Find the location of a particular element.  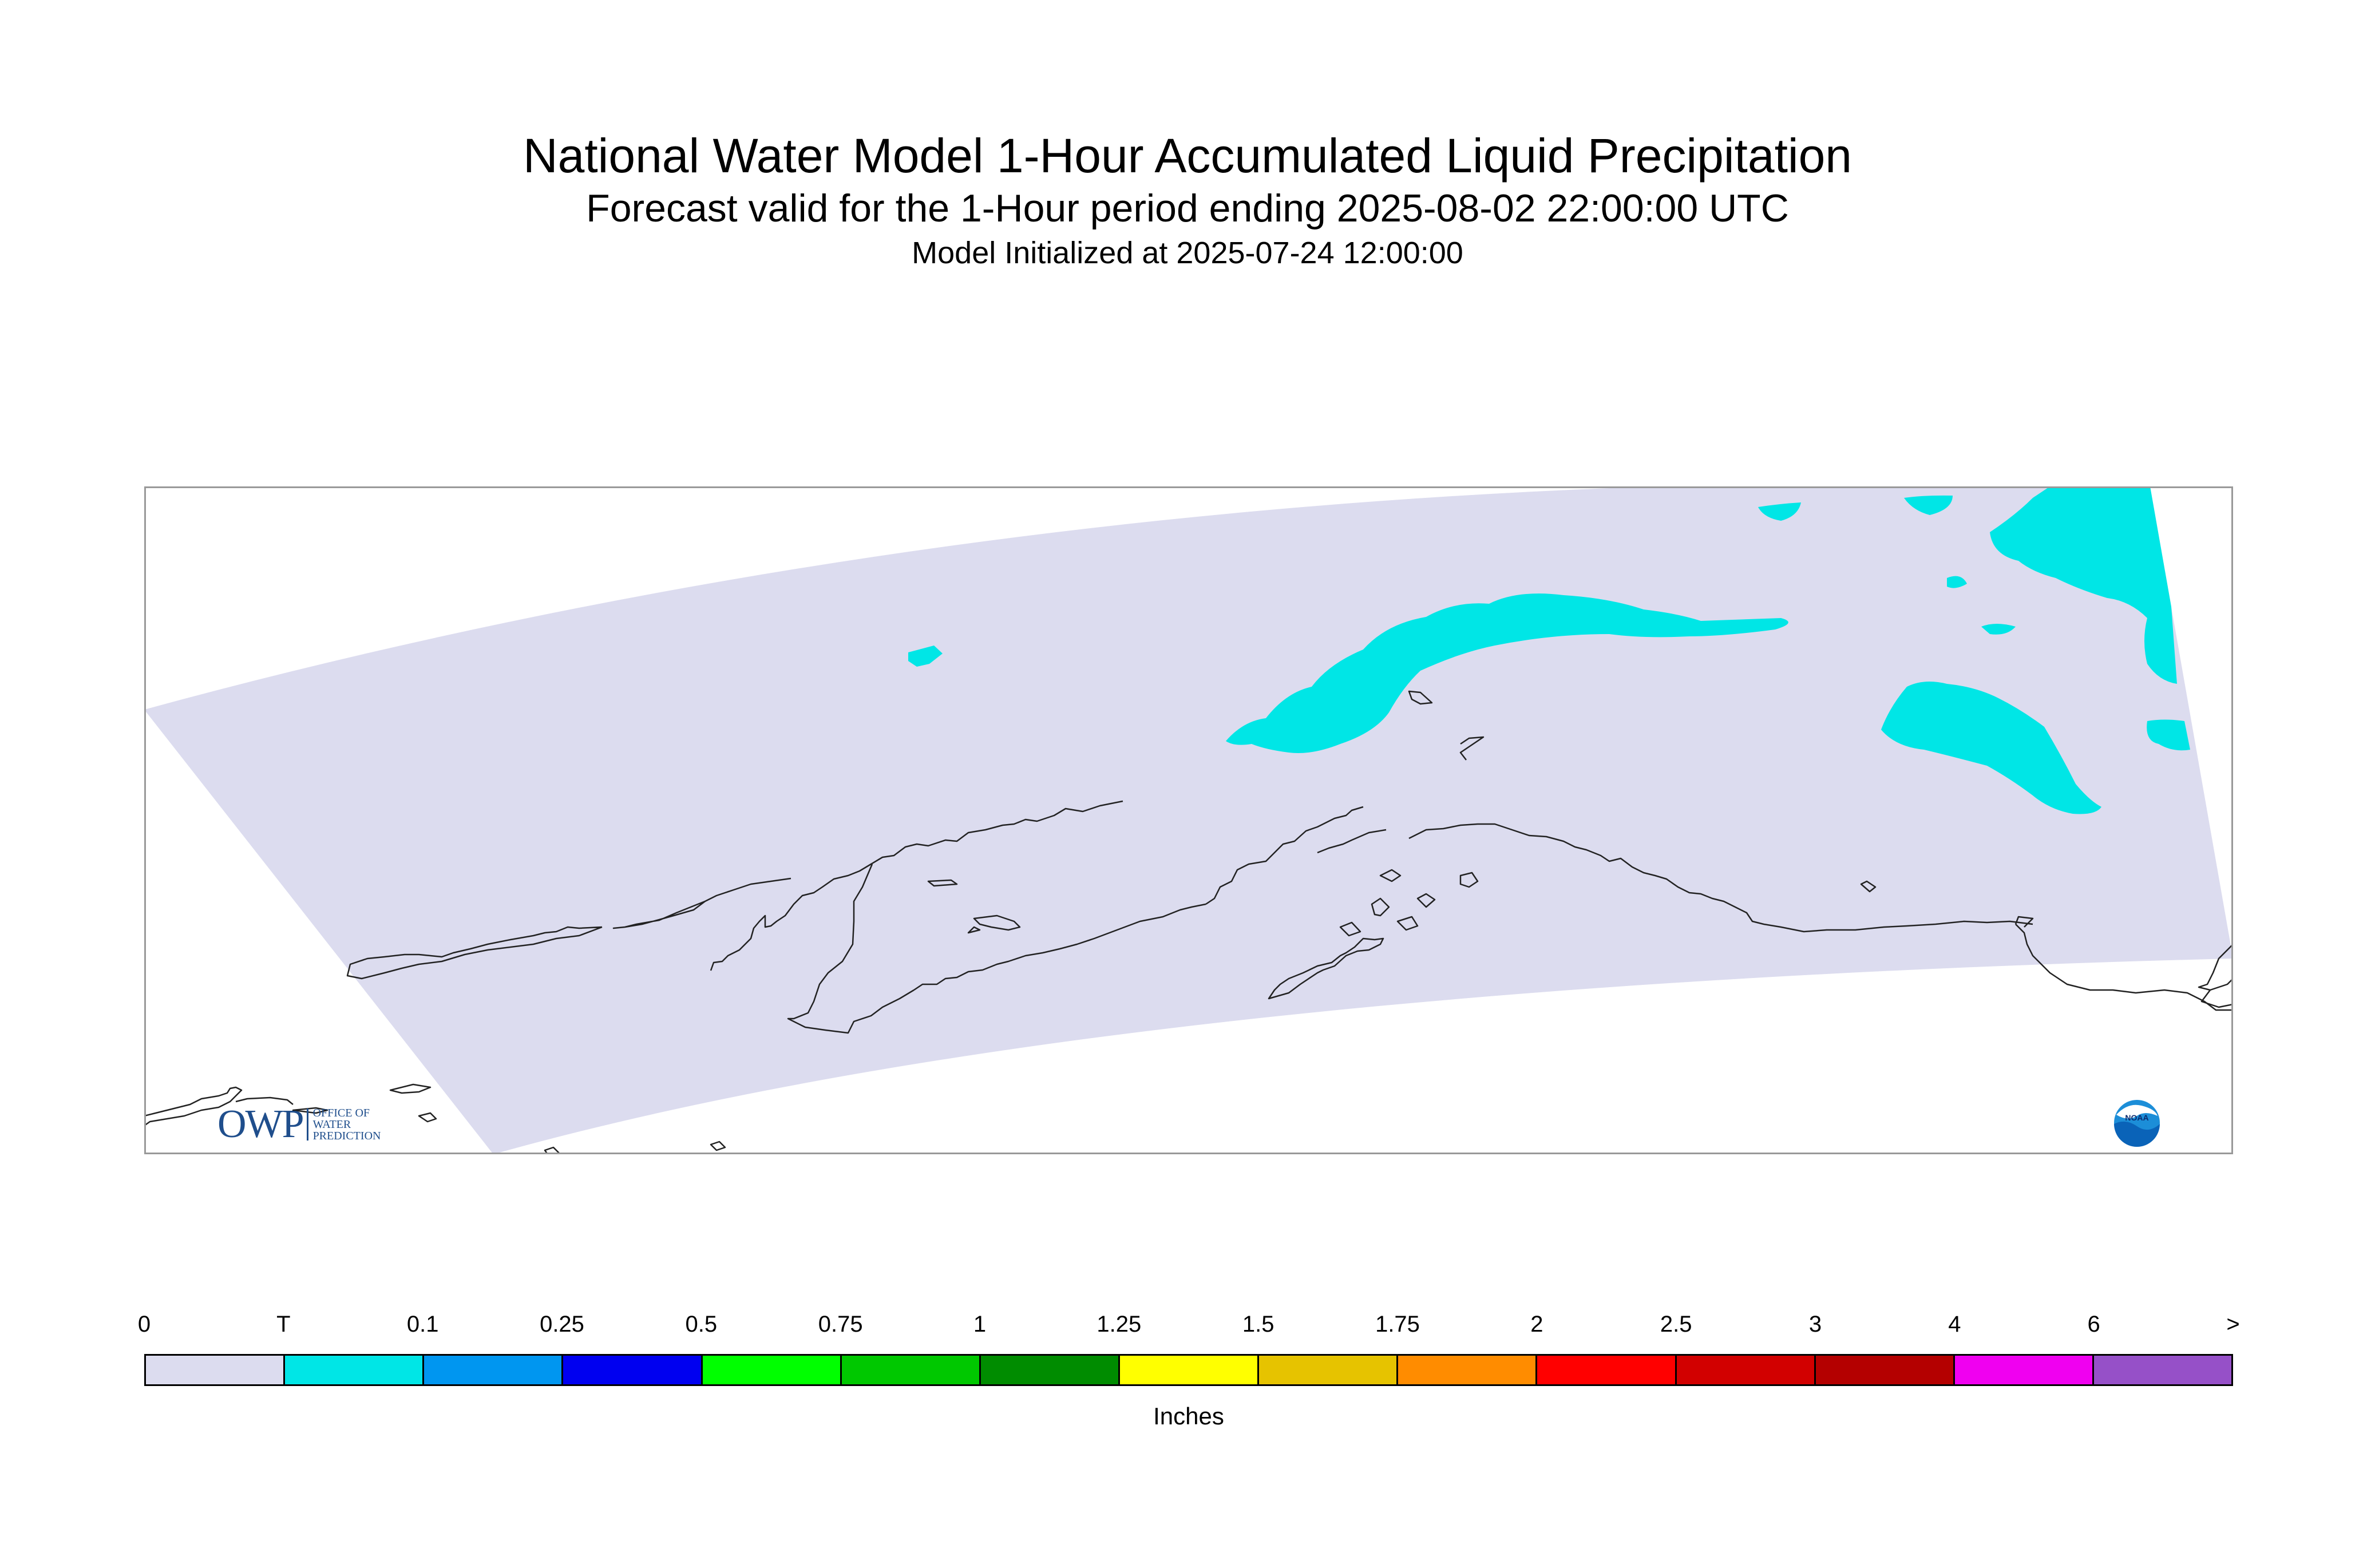

owp-logo-line3: PREDICTION is located at coordinates (347, 1136).